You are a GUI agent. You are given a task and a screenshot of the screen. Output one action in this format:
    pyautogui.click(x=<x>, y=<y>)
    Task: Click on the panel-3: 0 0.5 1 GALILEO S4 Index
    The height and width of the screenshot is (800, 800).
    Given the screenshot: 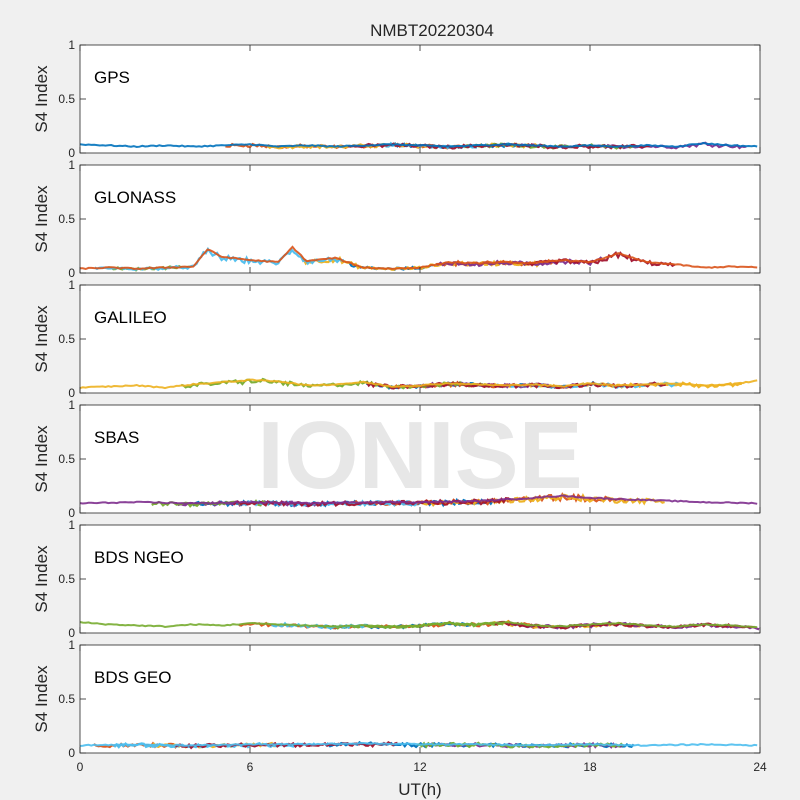 What is the action you would take?
    pyautogui.click(x=396, y=339)
    